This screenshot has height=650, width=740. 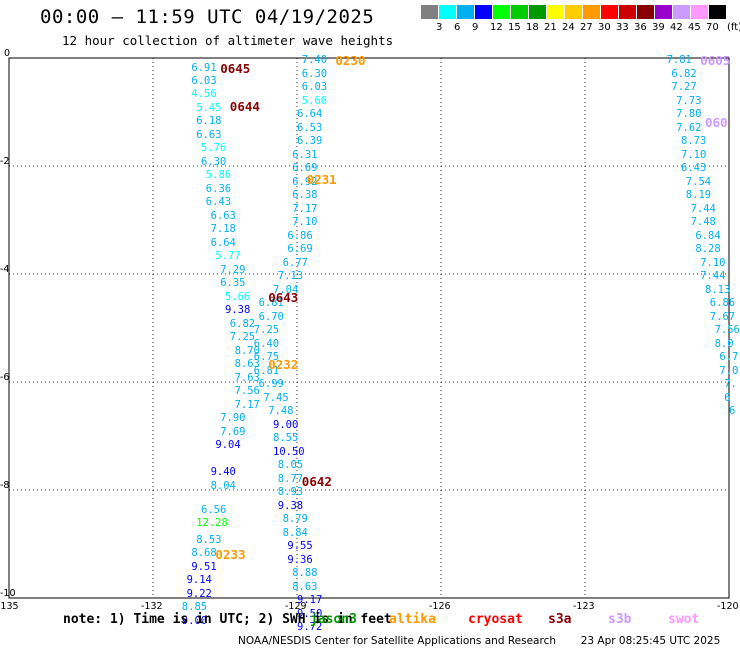 I want to click on wave-height-reading: 7.13, so click(x=290, y=276).